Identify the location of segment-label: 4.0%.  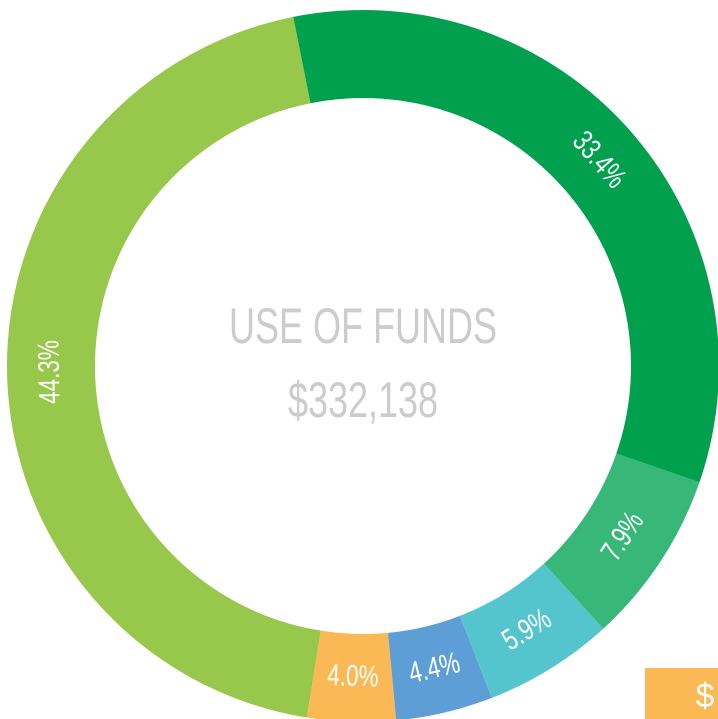
(353, 676).